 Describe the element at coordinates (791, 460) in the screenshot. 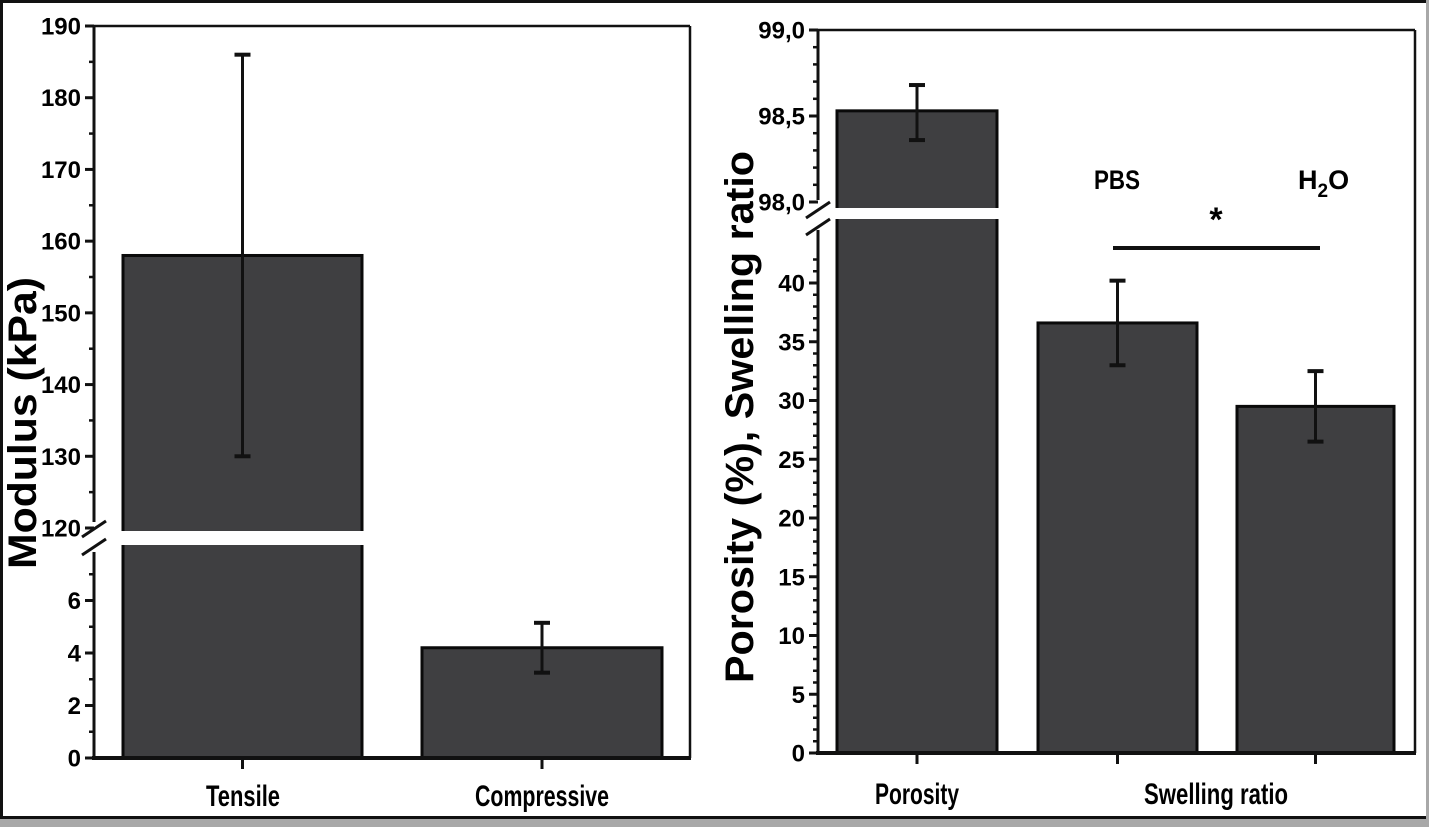

I see `y-tick-label: 25` at that location.